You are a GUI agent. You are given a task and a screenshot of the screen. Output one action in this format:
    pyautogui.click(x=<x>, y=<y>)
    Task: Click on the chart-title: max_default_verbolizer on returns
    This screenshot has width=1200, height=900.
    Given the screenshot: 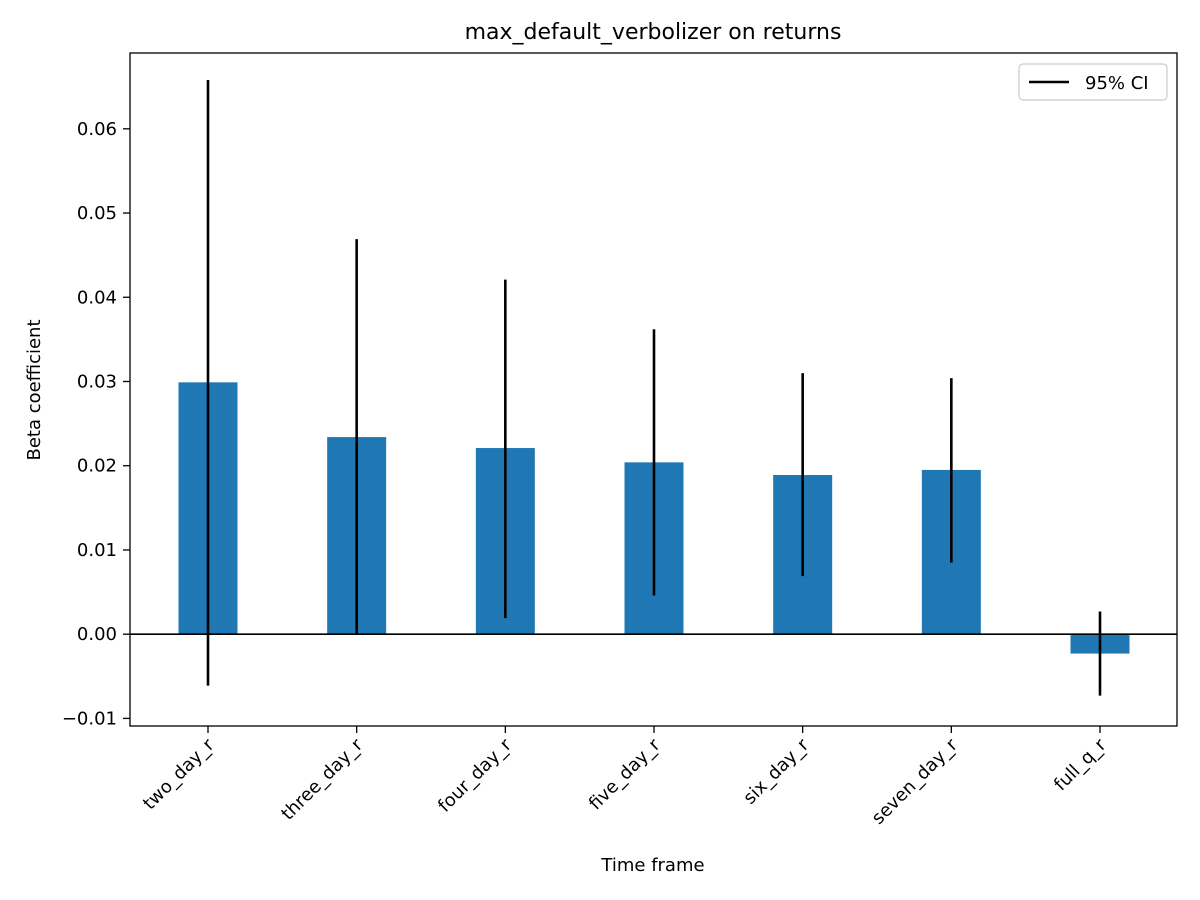 What is the action you would take?
    pyautogui.click(x=653, y=32)
    